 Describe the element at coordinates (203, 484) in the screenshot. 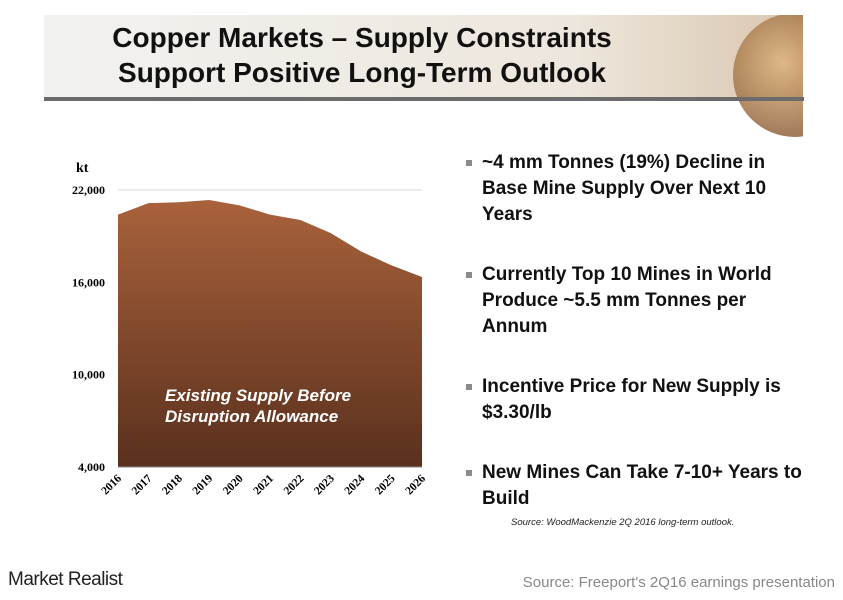

I see `x-tick-label: 2019` at that location.